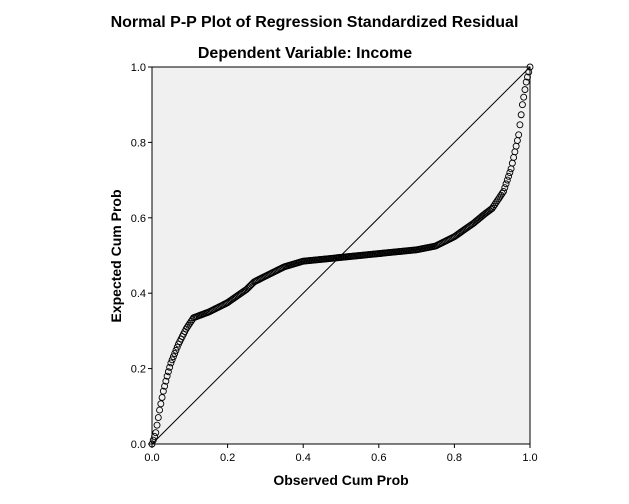 This screenshot has width=629, height=504. Describe the element at coordinates (341, 480) in the screenshot. I see `x-axis-label: Observed Cum Prob` at that location.